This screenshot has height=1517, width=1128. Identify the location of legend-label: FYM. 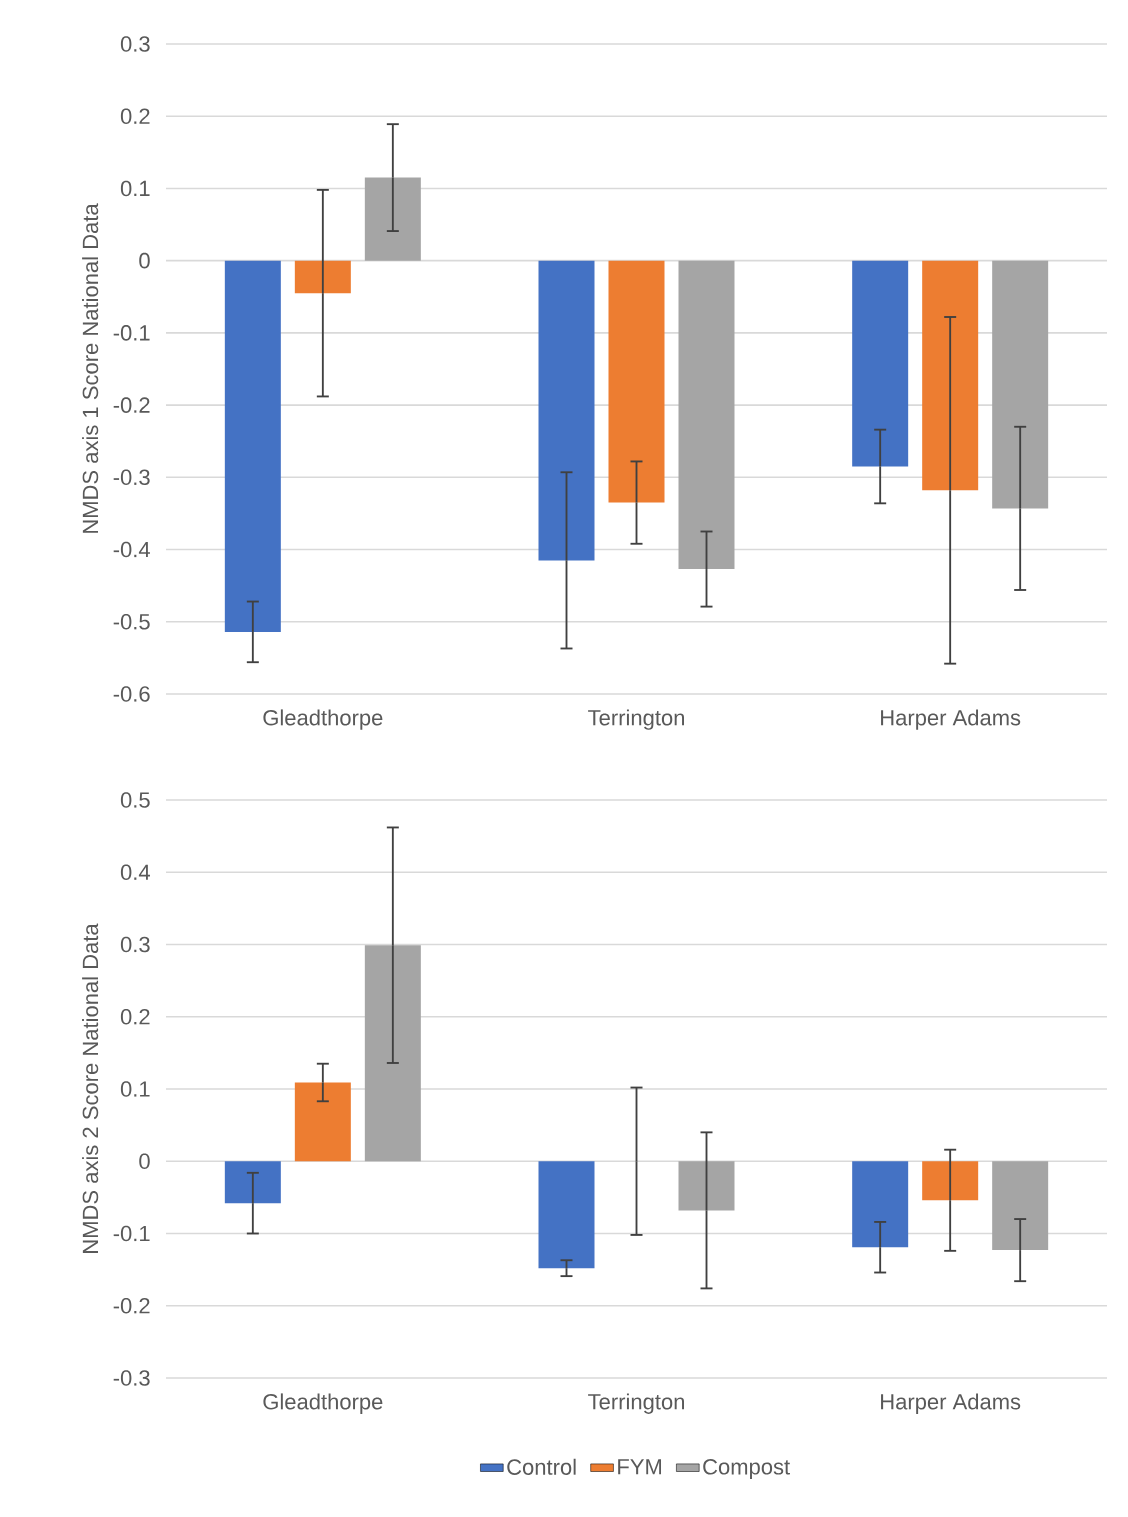
(640, 1467).